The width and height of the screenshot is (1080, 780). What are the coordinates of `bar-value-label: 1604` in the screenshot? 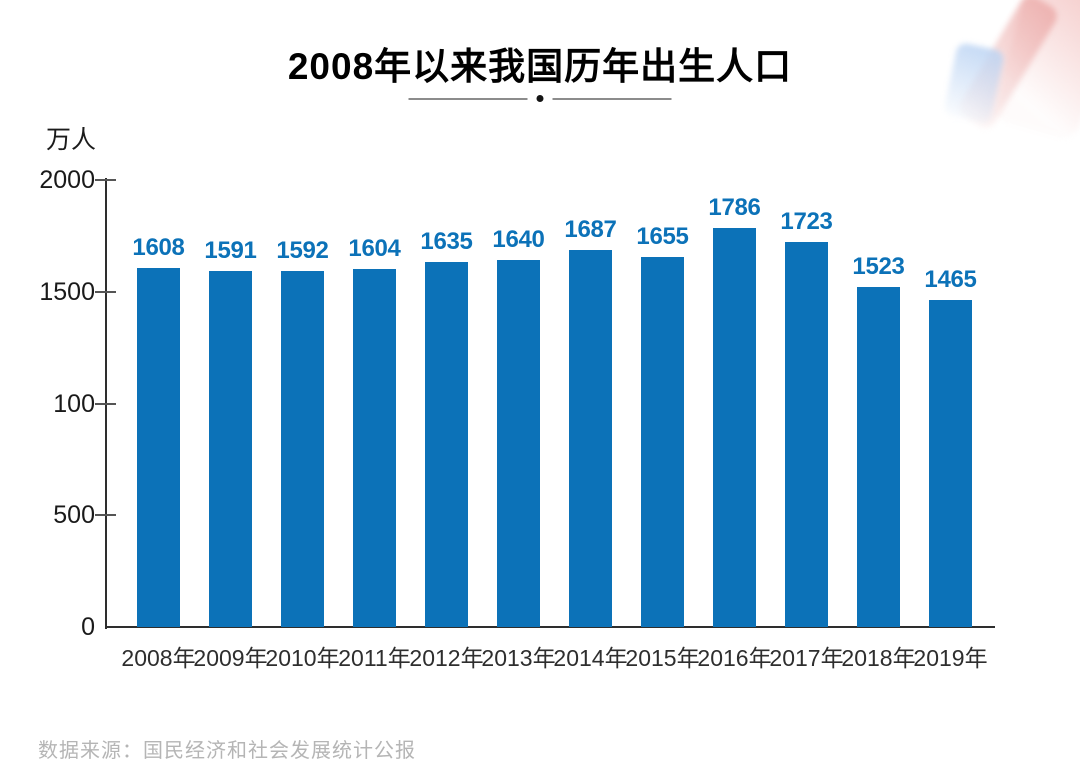 It's located at (374, 248).